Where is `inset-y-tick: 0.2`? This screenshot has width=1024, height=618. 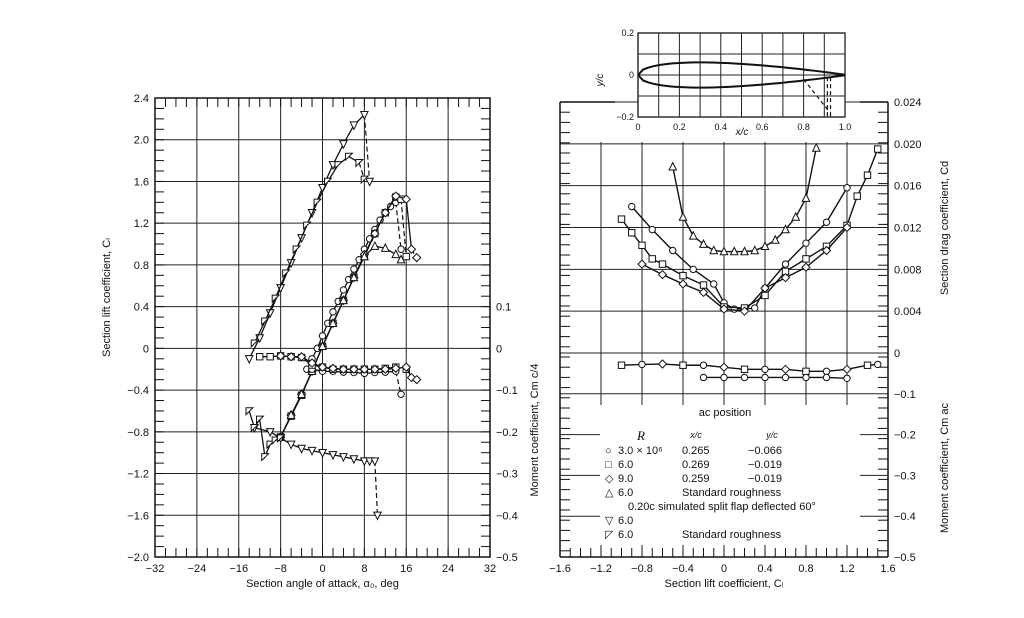
inset-y-tick: 0.2 is located at coordinates (627, 33).